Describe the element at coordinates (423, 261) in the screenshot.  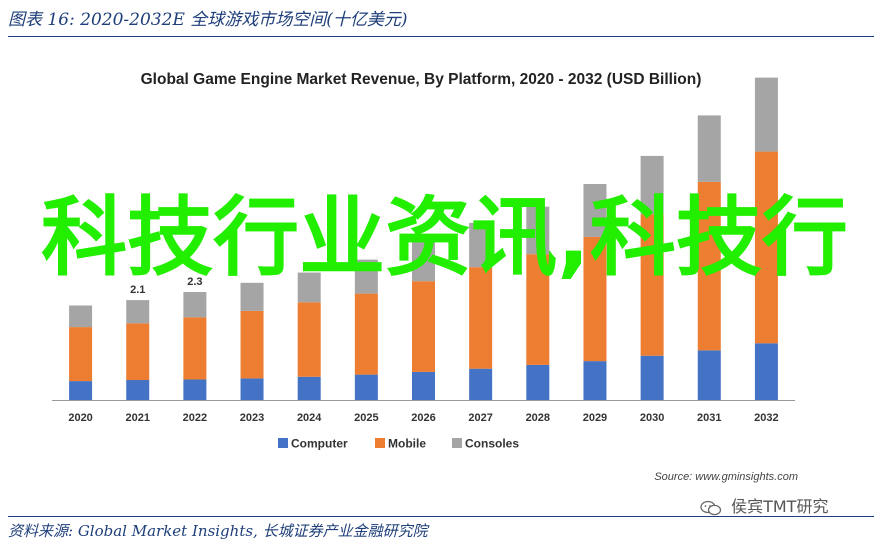
I see `bar-consoles-2026` at that location.